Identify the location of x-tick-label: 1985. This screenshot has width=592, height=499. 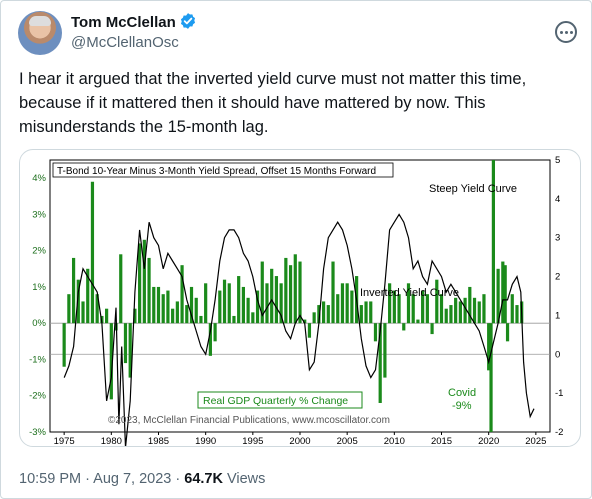
(158, 441).